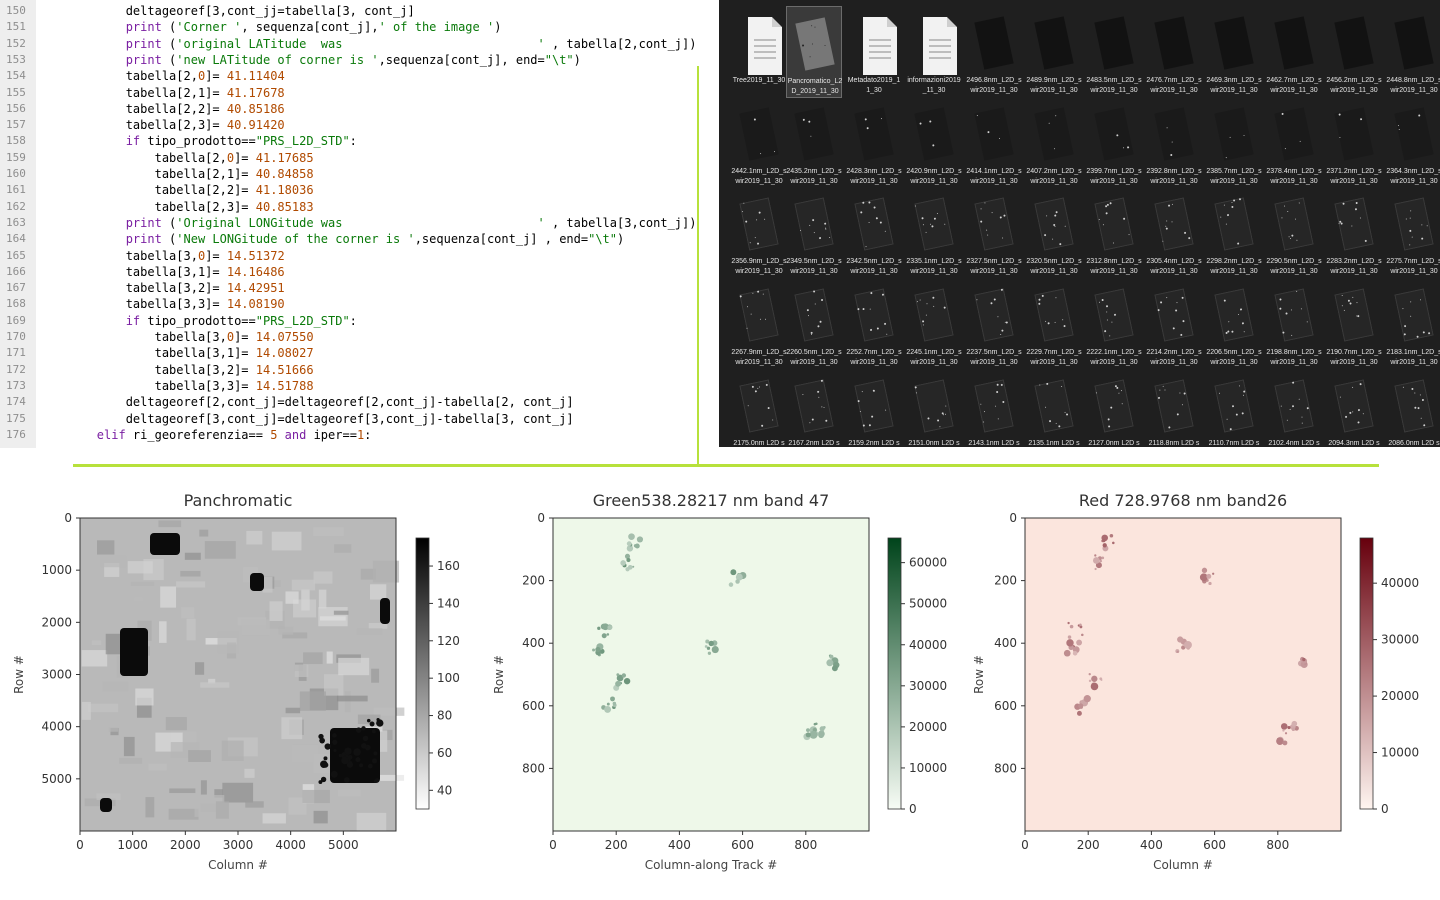 Image resolution: width=1440 pixels, height=900 pixels. What do you see at coordinates (16, 43) in the screenshot?
I see `line-number: 152` at bounding box center [16, 43].